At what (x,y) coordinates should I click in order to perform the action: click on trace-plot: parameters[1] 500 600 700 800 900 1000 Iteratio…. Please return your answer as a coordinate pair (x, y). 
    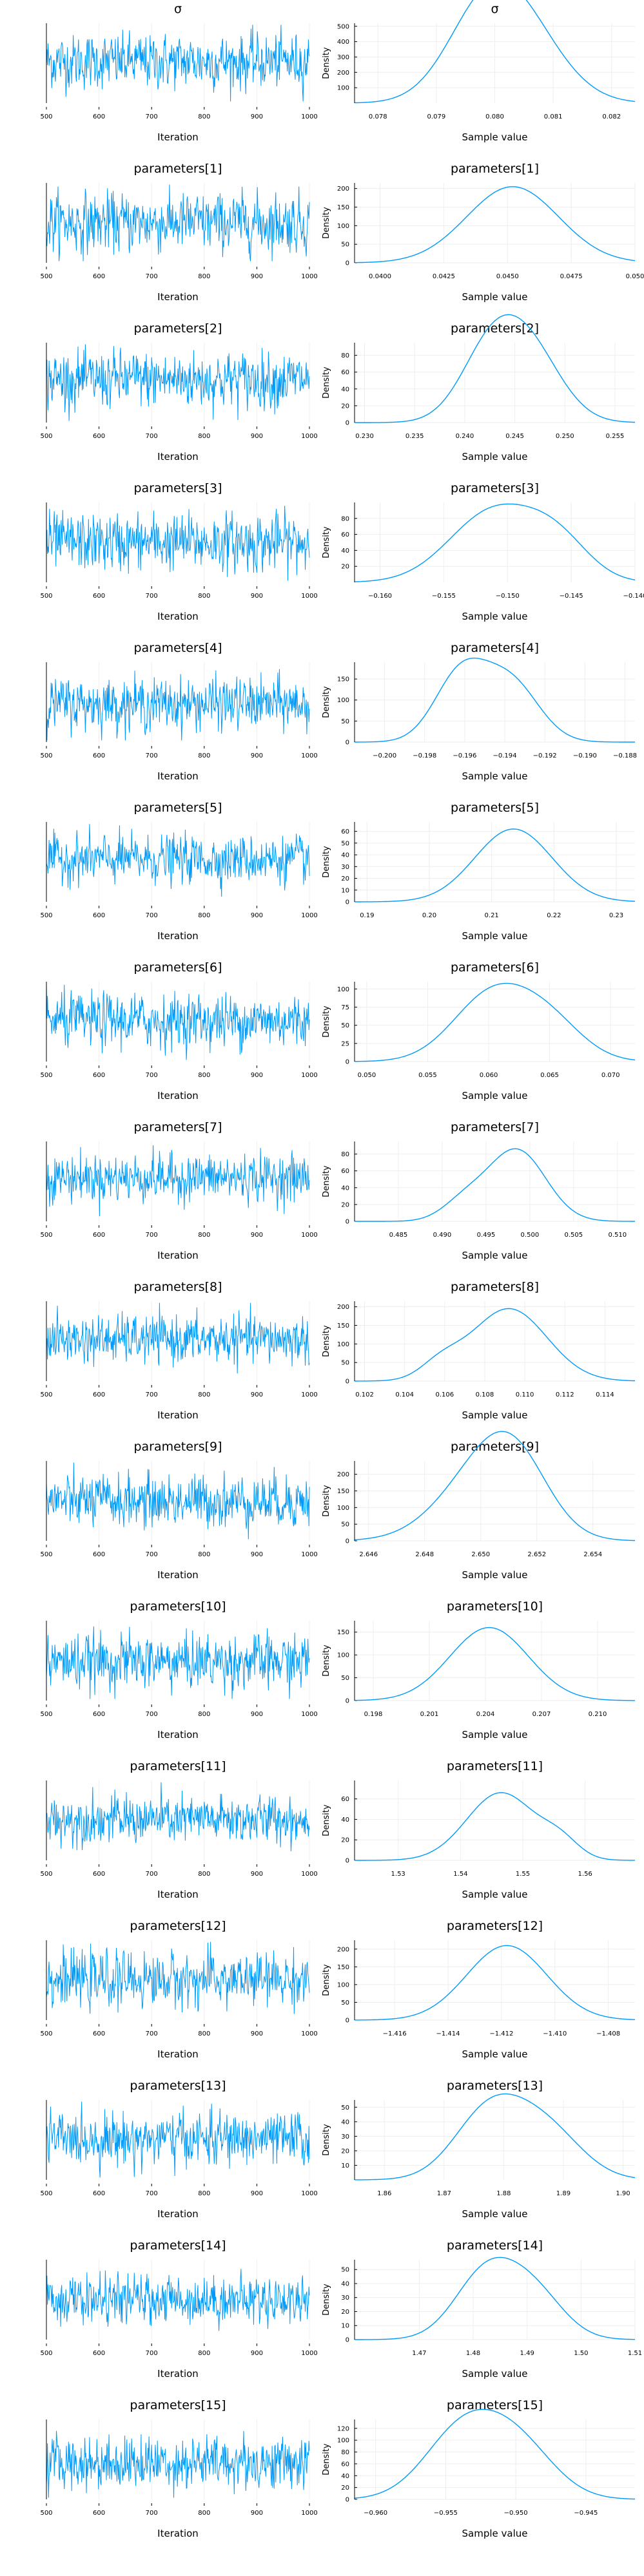
    Looking at the image, I should click on (179, 232).